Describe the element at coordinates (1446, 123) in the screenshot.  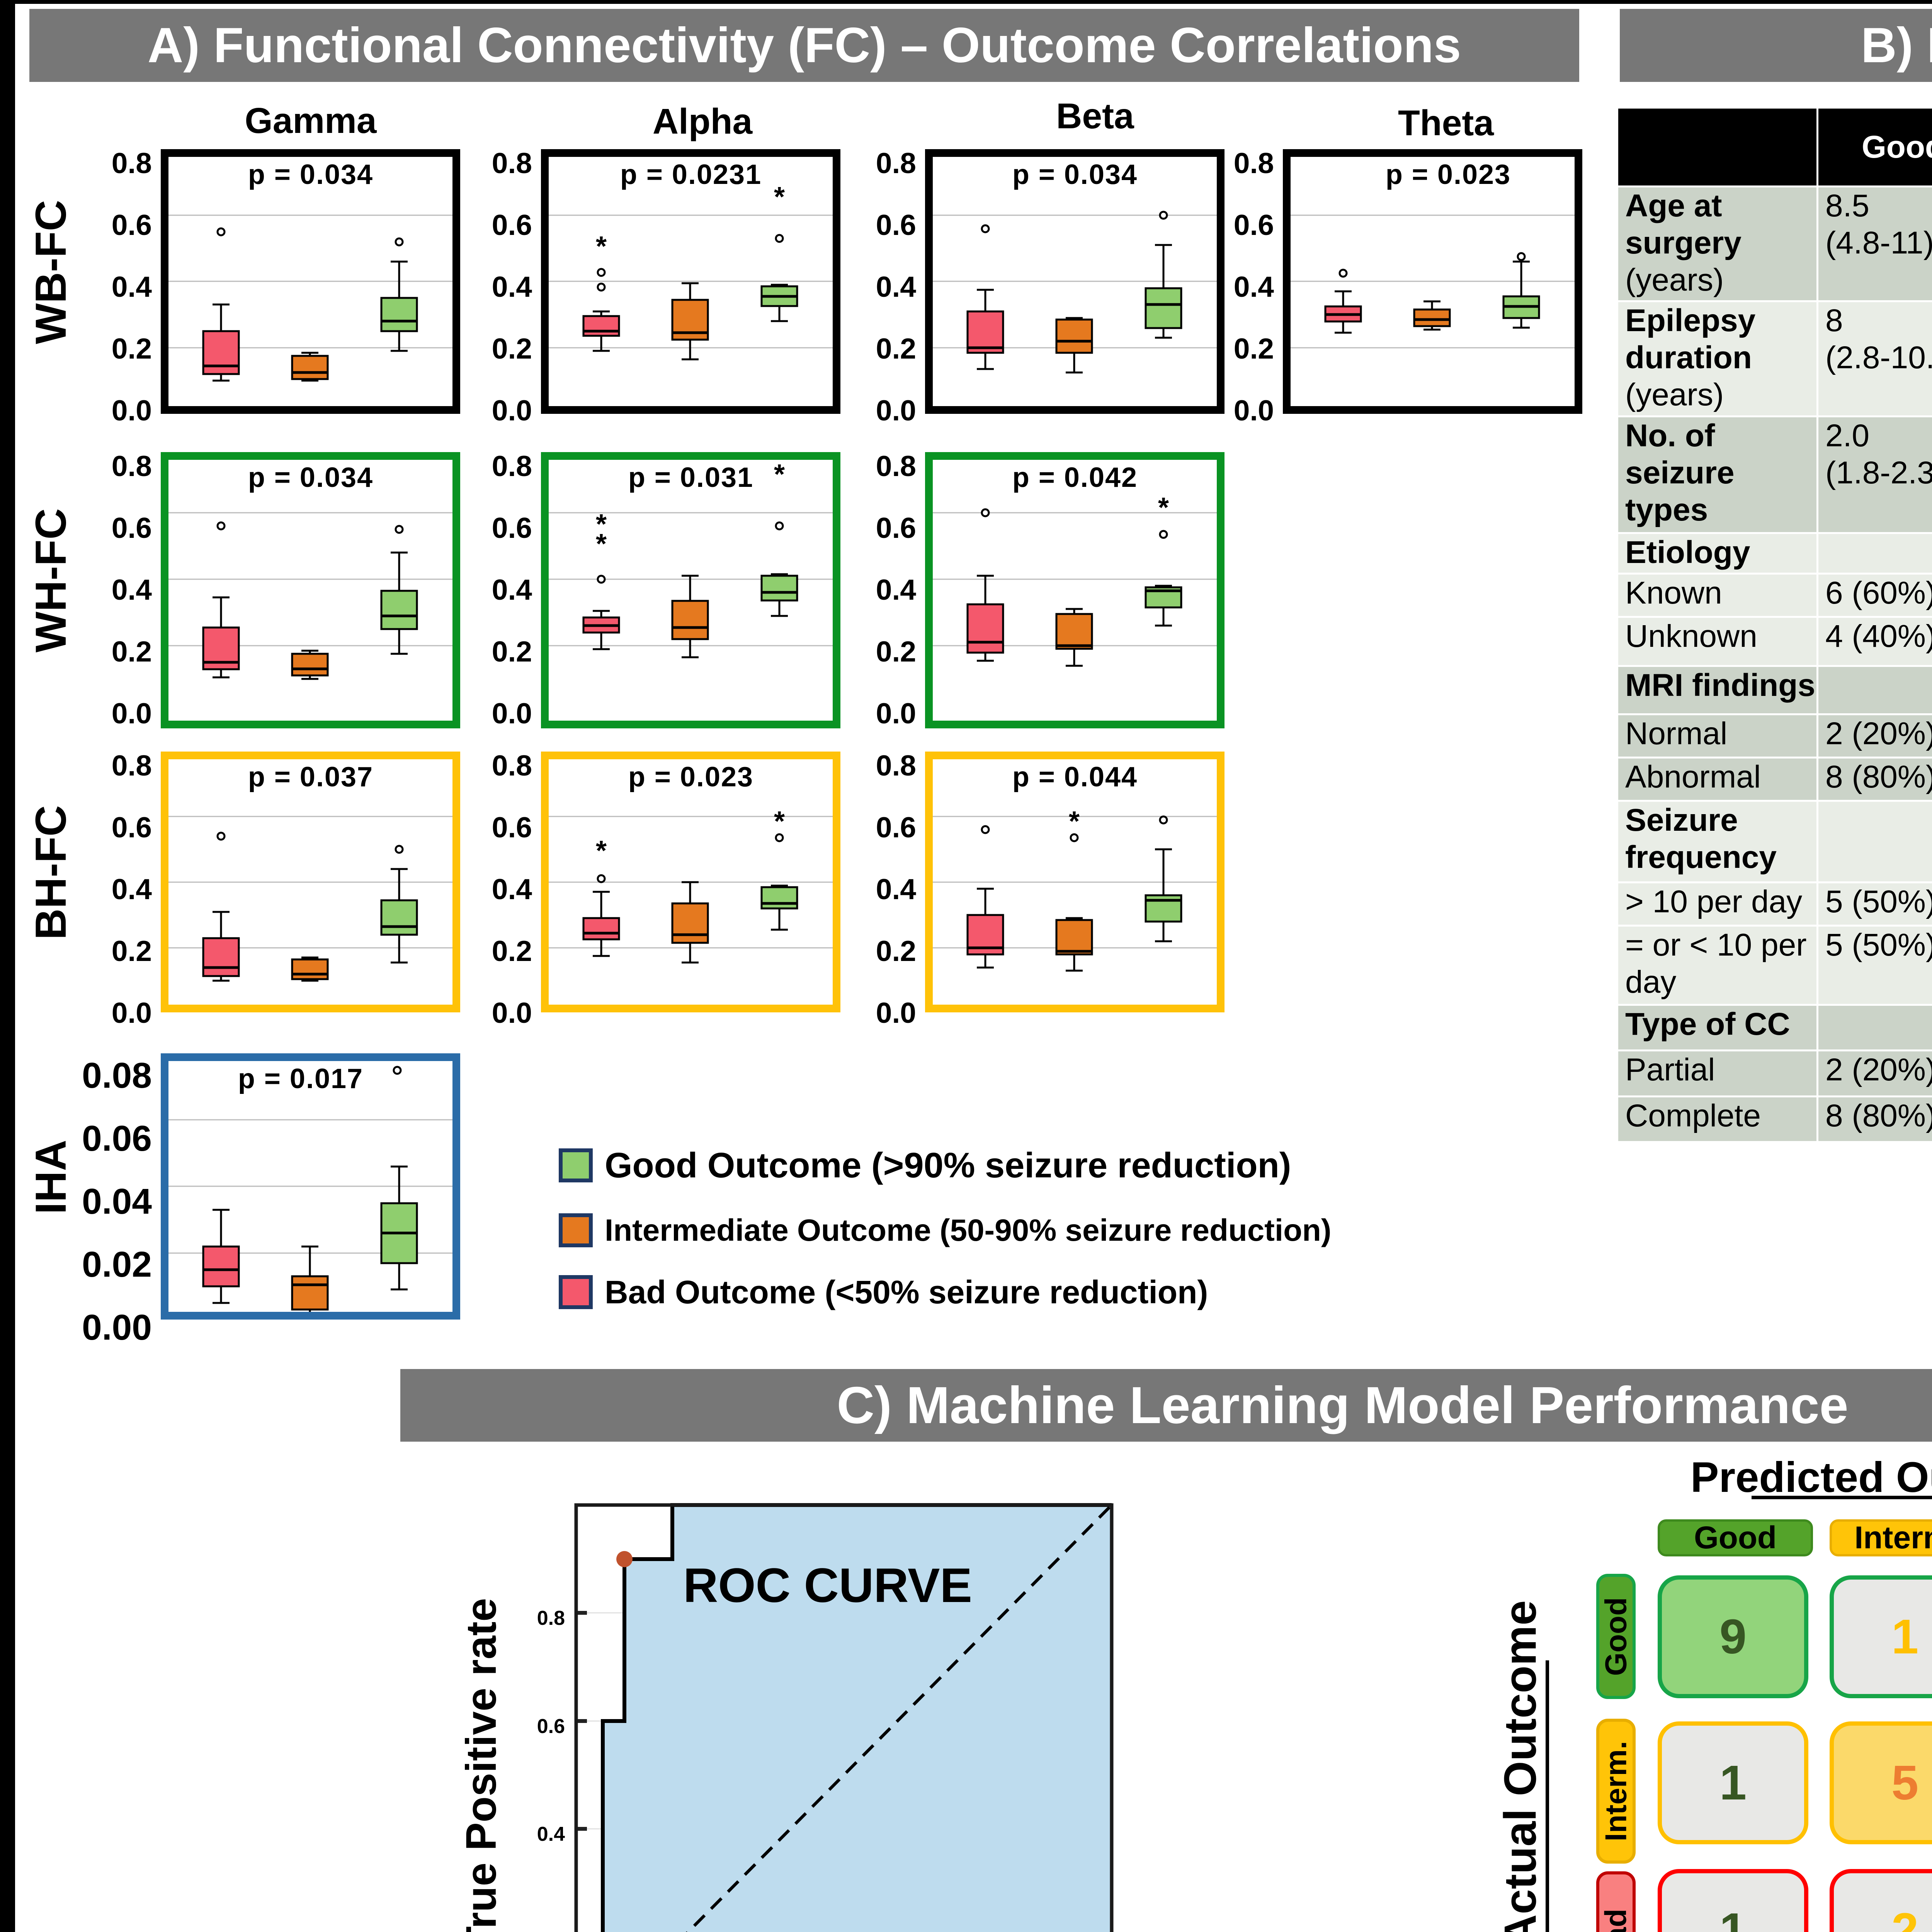
I see `svg-text: Theta` at that location.